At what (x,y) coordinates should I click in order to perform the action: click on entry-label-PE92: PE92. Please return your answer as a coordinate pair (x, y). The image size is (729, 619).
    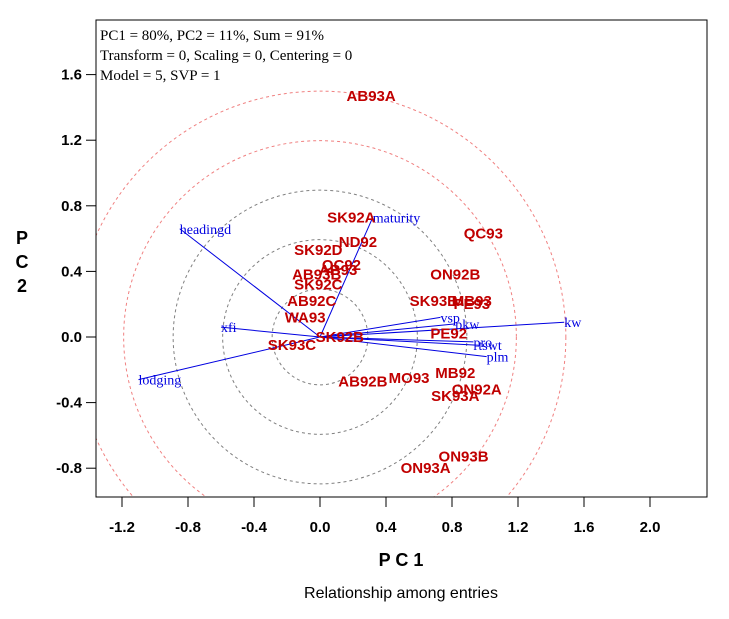
    Looking at the image, I should click on (448, 334).